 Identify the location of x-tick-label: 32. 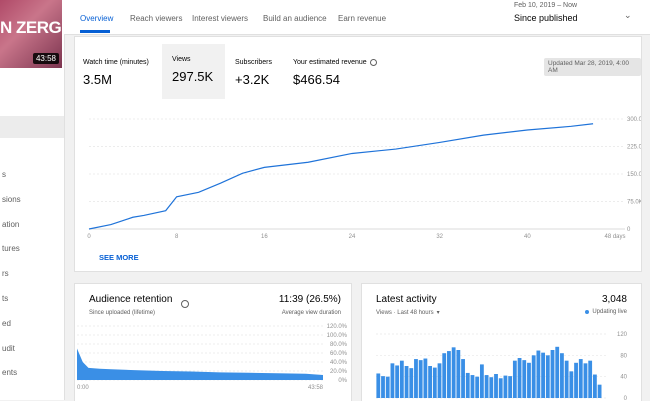
(439, 237).